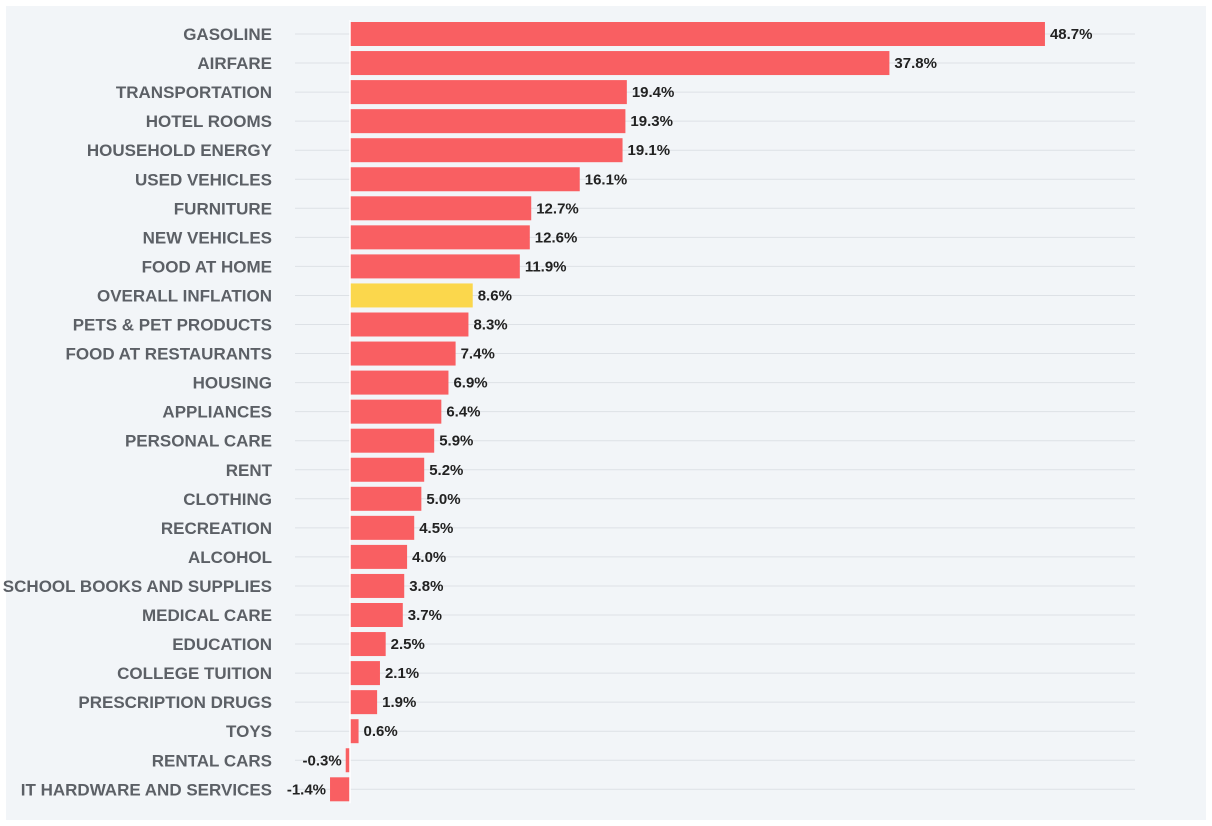  I want to click on bar-medical-care, so click(376, 615).